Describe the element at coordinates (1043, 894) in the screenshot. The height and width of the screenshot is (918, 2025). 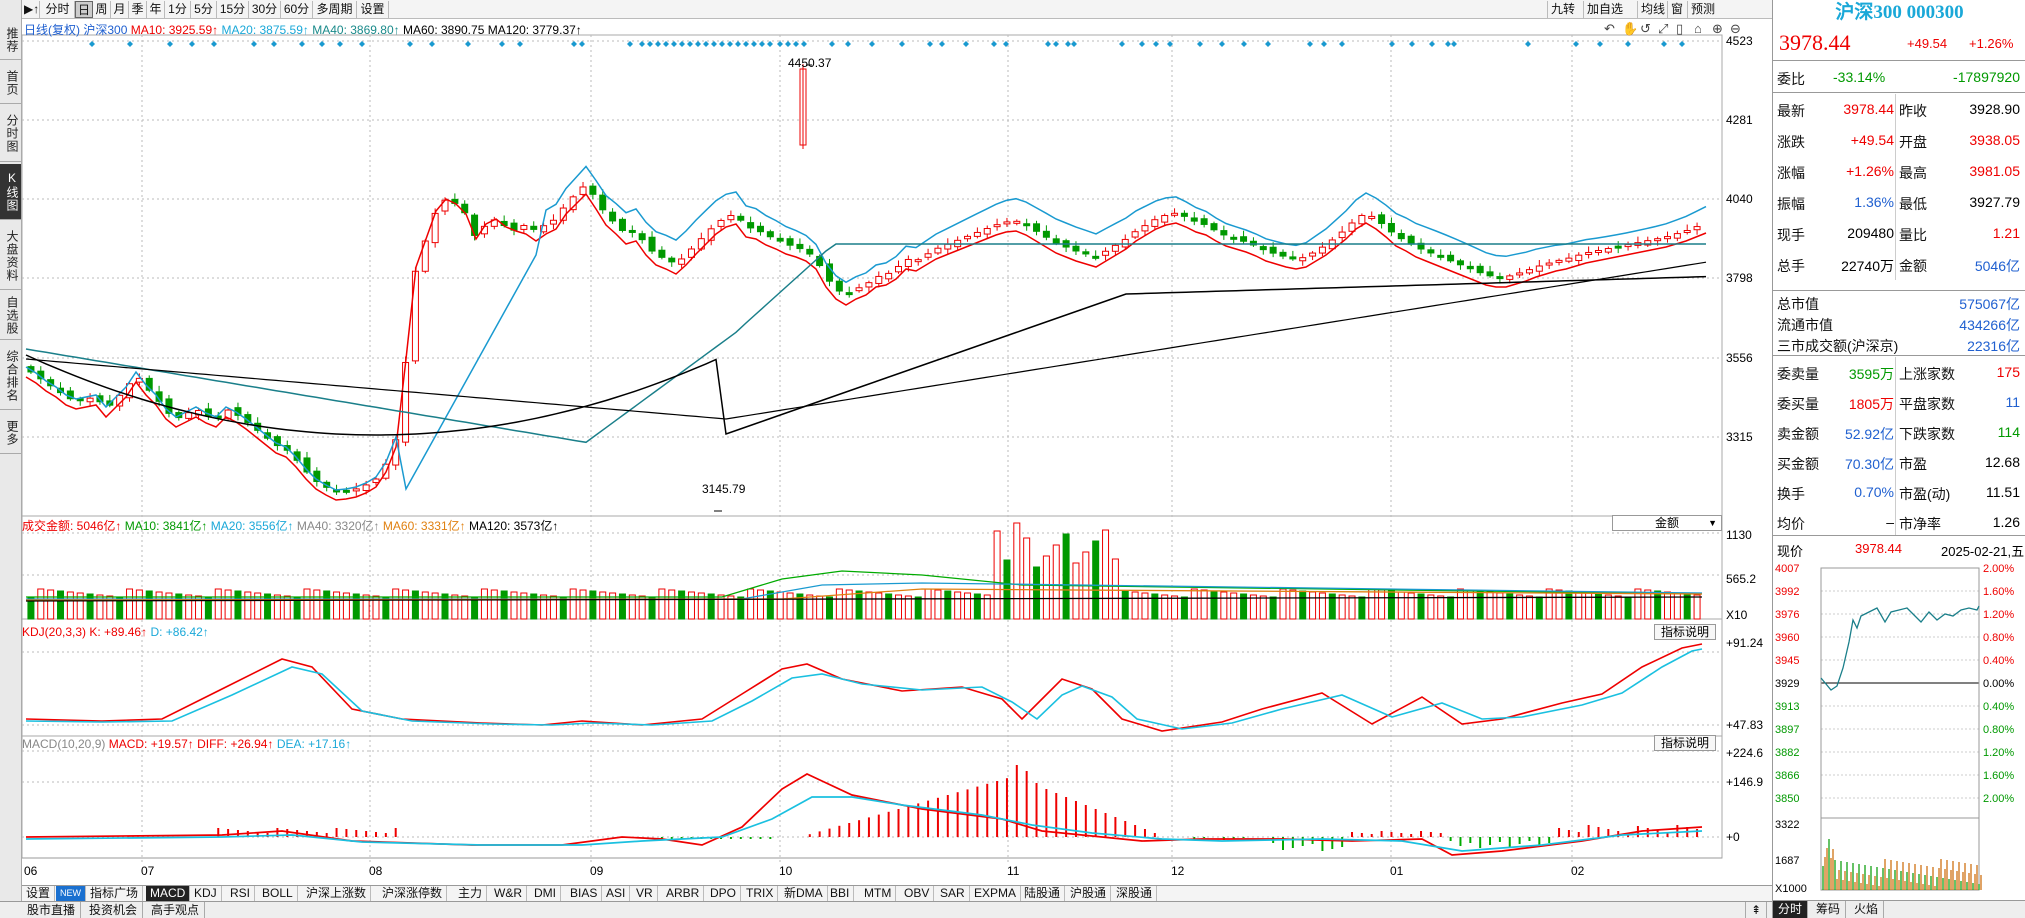
I see `indicator-tab: 陆股通` at that location.